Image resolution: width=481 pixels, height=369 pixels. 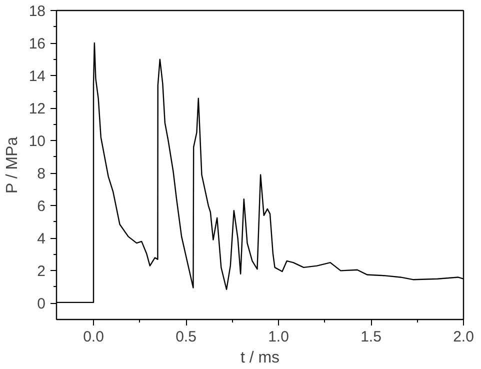 What do you see at coordinates (37, 109) in the screenshot?
I see `y-tick-label: 12` at bounding box center [37, 109].